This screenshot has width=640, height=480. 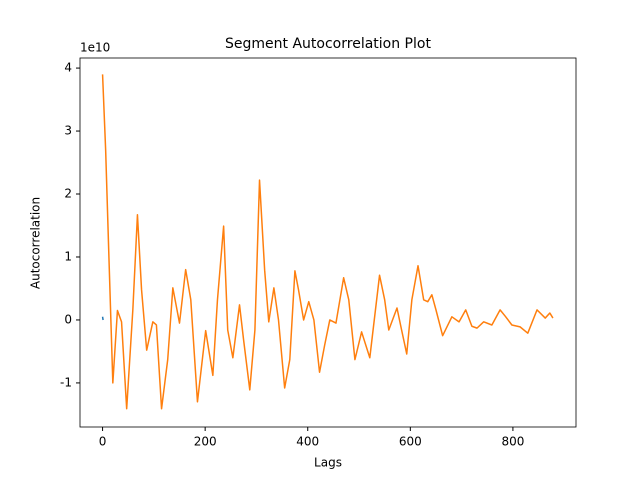 What do you see at coordinates (410, 442) in the screenshot?
I see `x-tick-label: 600` at bounding box center [410, 442].